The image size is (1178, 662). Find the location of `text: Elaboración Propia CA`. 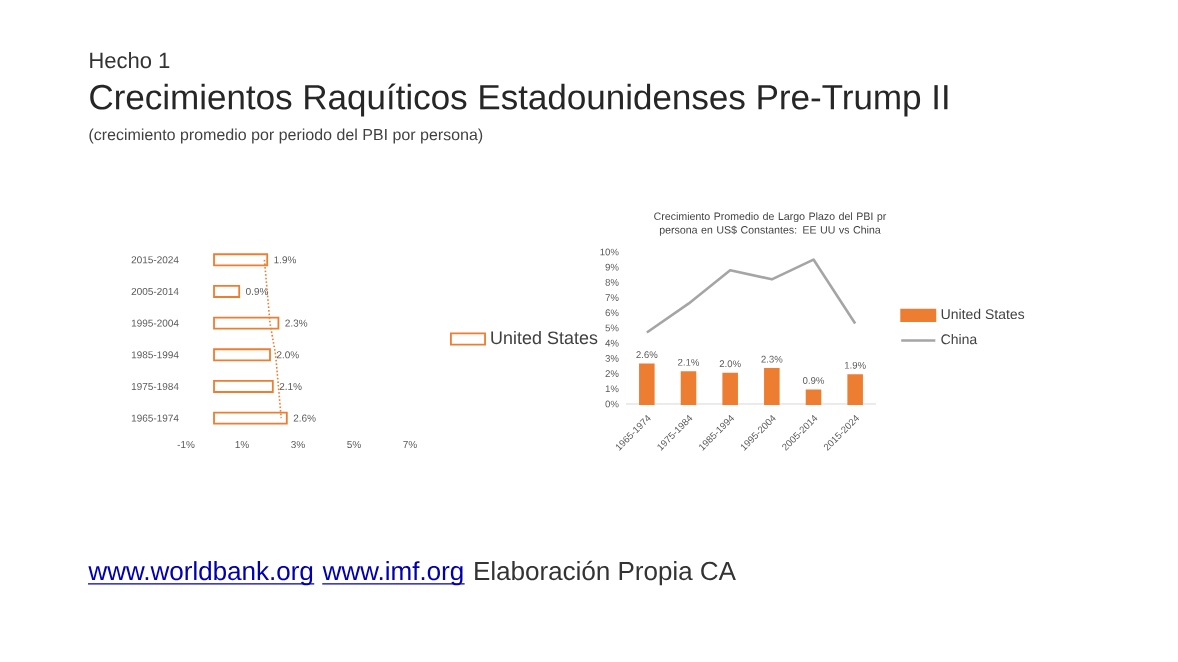

text: Elaboración Propia CA is located at coordinates (605, 573).